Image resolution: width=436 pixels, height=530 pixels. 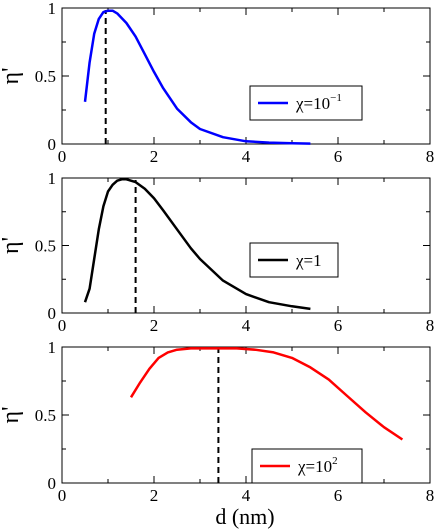 I want to click on x-axis-title: d (nm), so click(x=244, y=516).